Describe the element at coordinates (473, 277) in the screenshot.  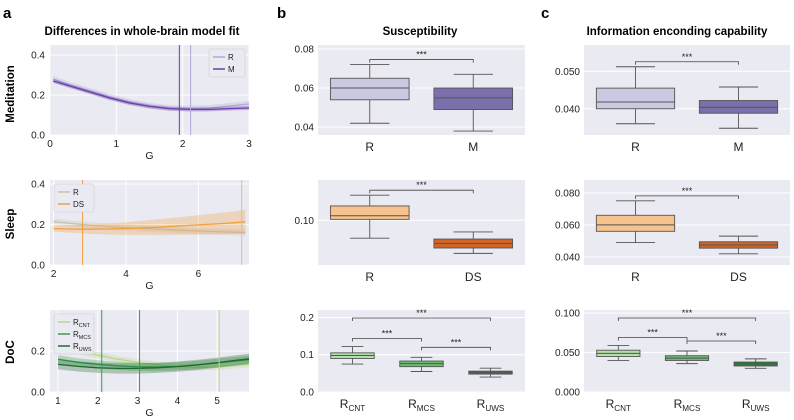
I see `b-sleep-category-label: DS` at that location.